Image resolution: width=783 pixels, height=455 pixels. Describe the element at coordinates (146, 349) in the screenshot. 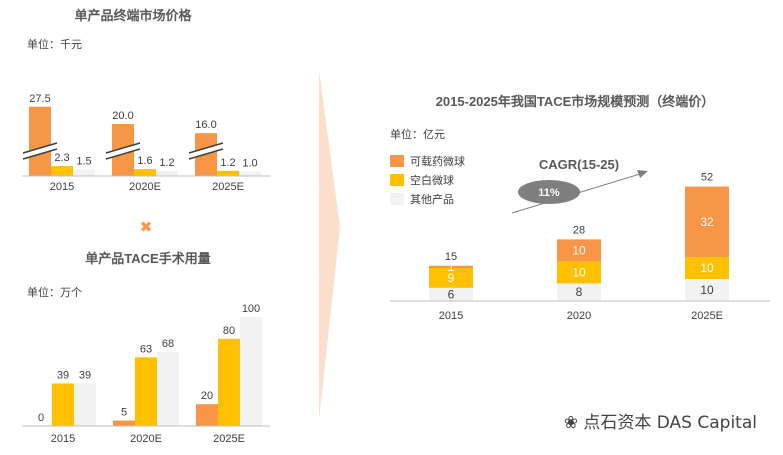

I see `chart2-value-label: 63` at that location.